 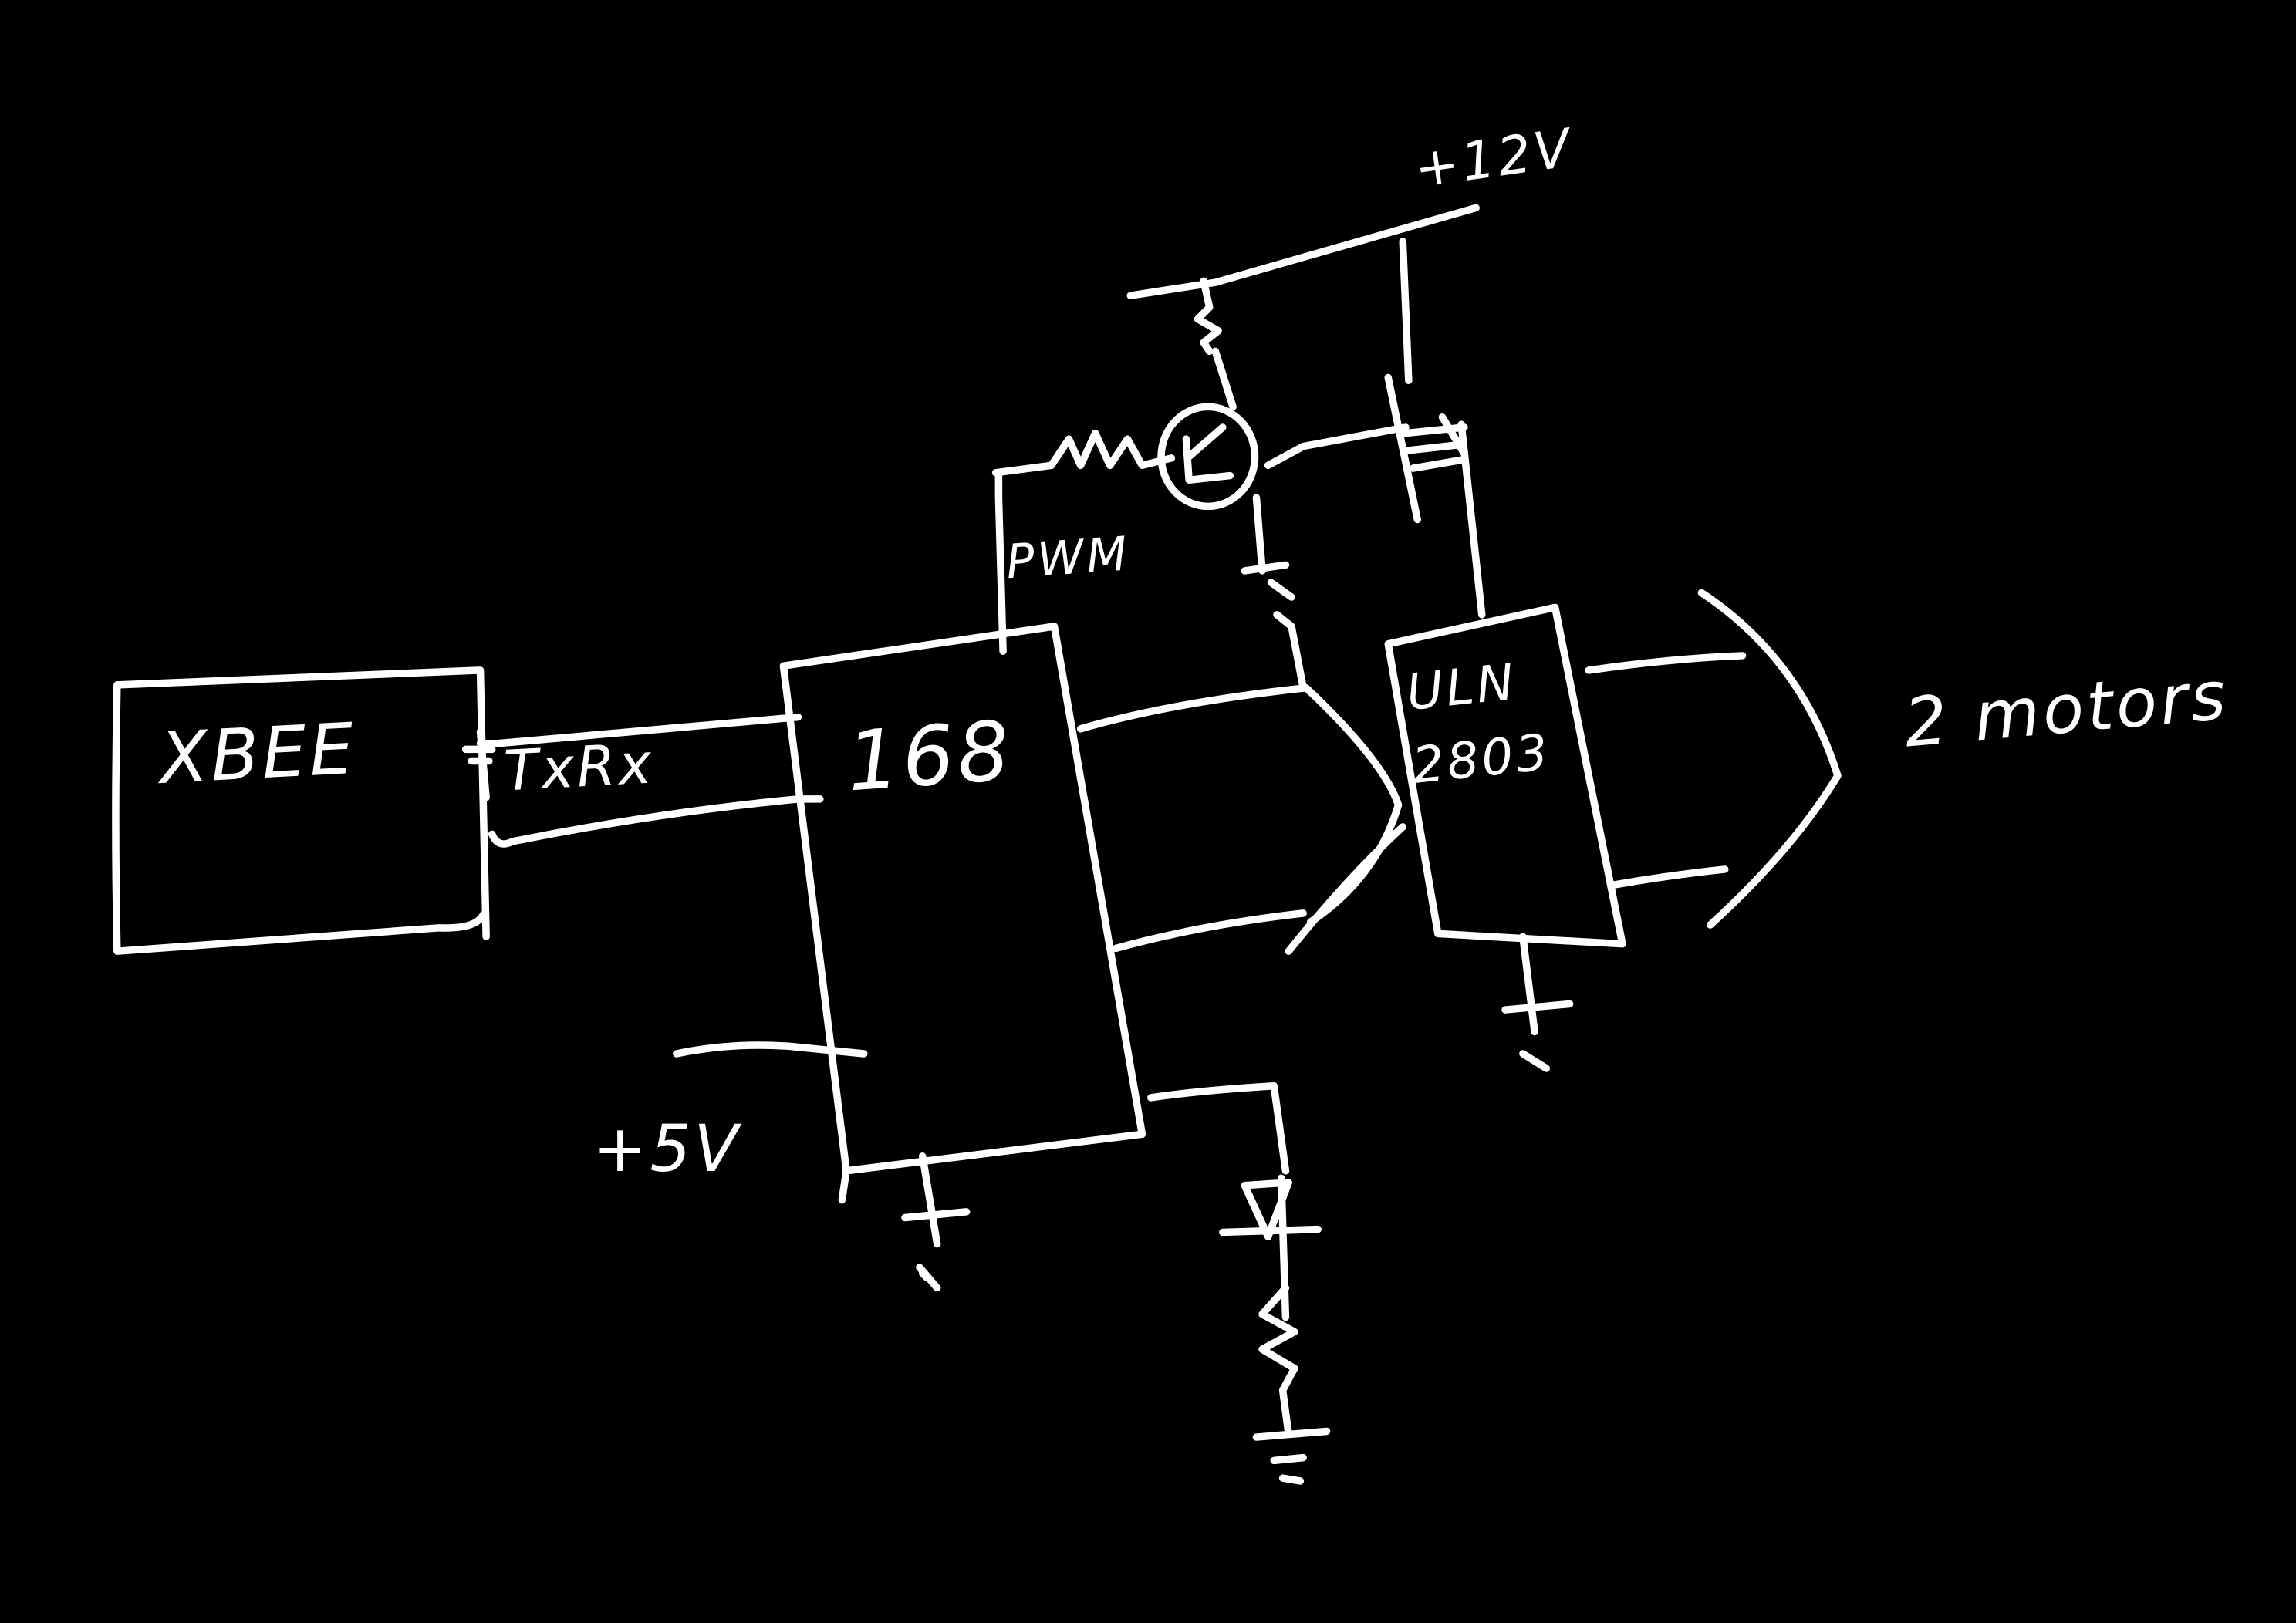 I want to click on bus-lower-arc, so click(x=1345, y=889).